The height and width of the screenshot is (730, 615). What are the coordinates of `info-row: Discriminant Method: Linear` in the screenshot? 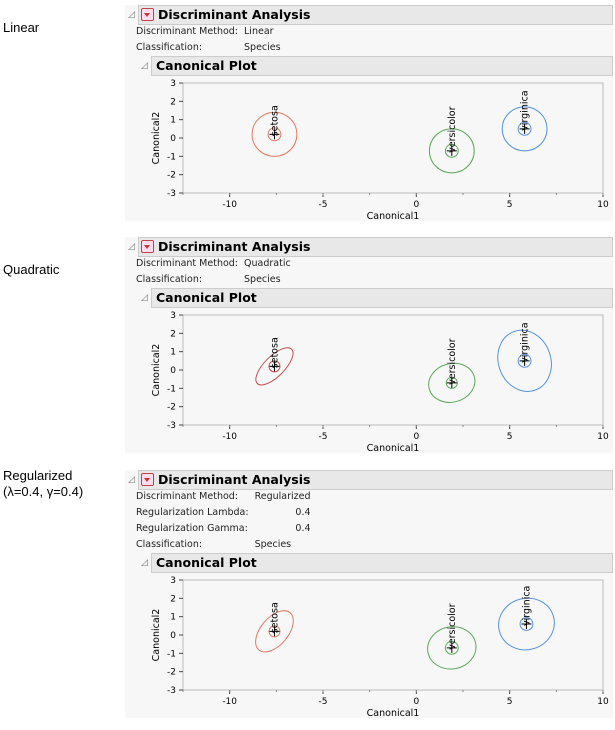 It's located at (211, 32).